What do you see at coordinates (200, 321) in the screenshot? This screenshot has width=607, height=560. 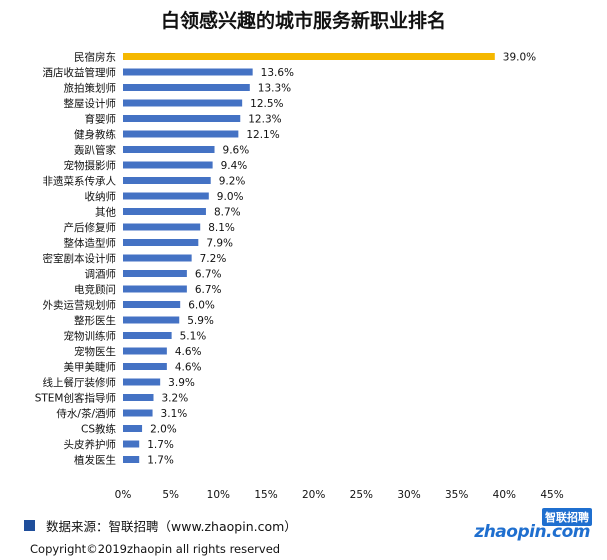 I see `value-label: 5.9%` at bounding box center [200, 321].